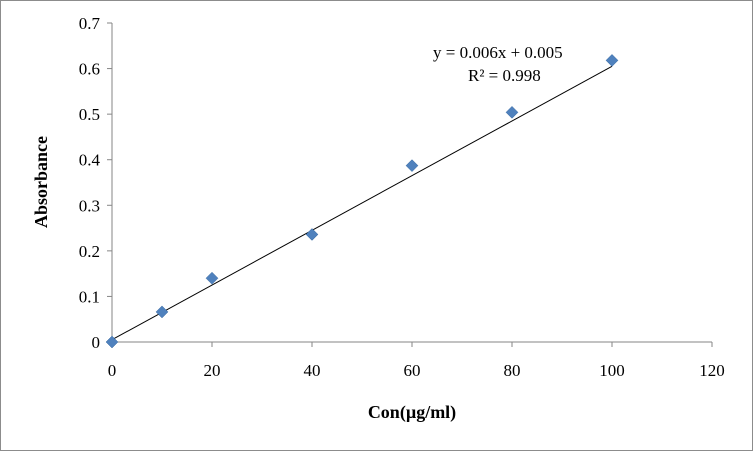  Describe the element at coordinates (41, 182) in the screenshot. I see `y-axis-title: Absorbance` at that location.